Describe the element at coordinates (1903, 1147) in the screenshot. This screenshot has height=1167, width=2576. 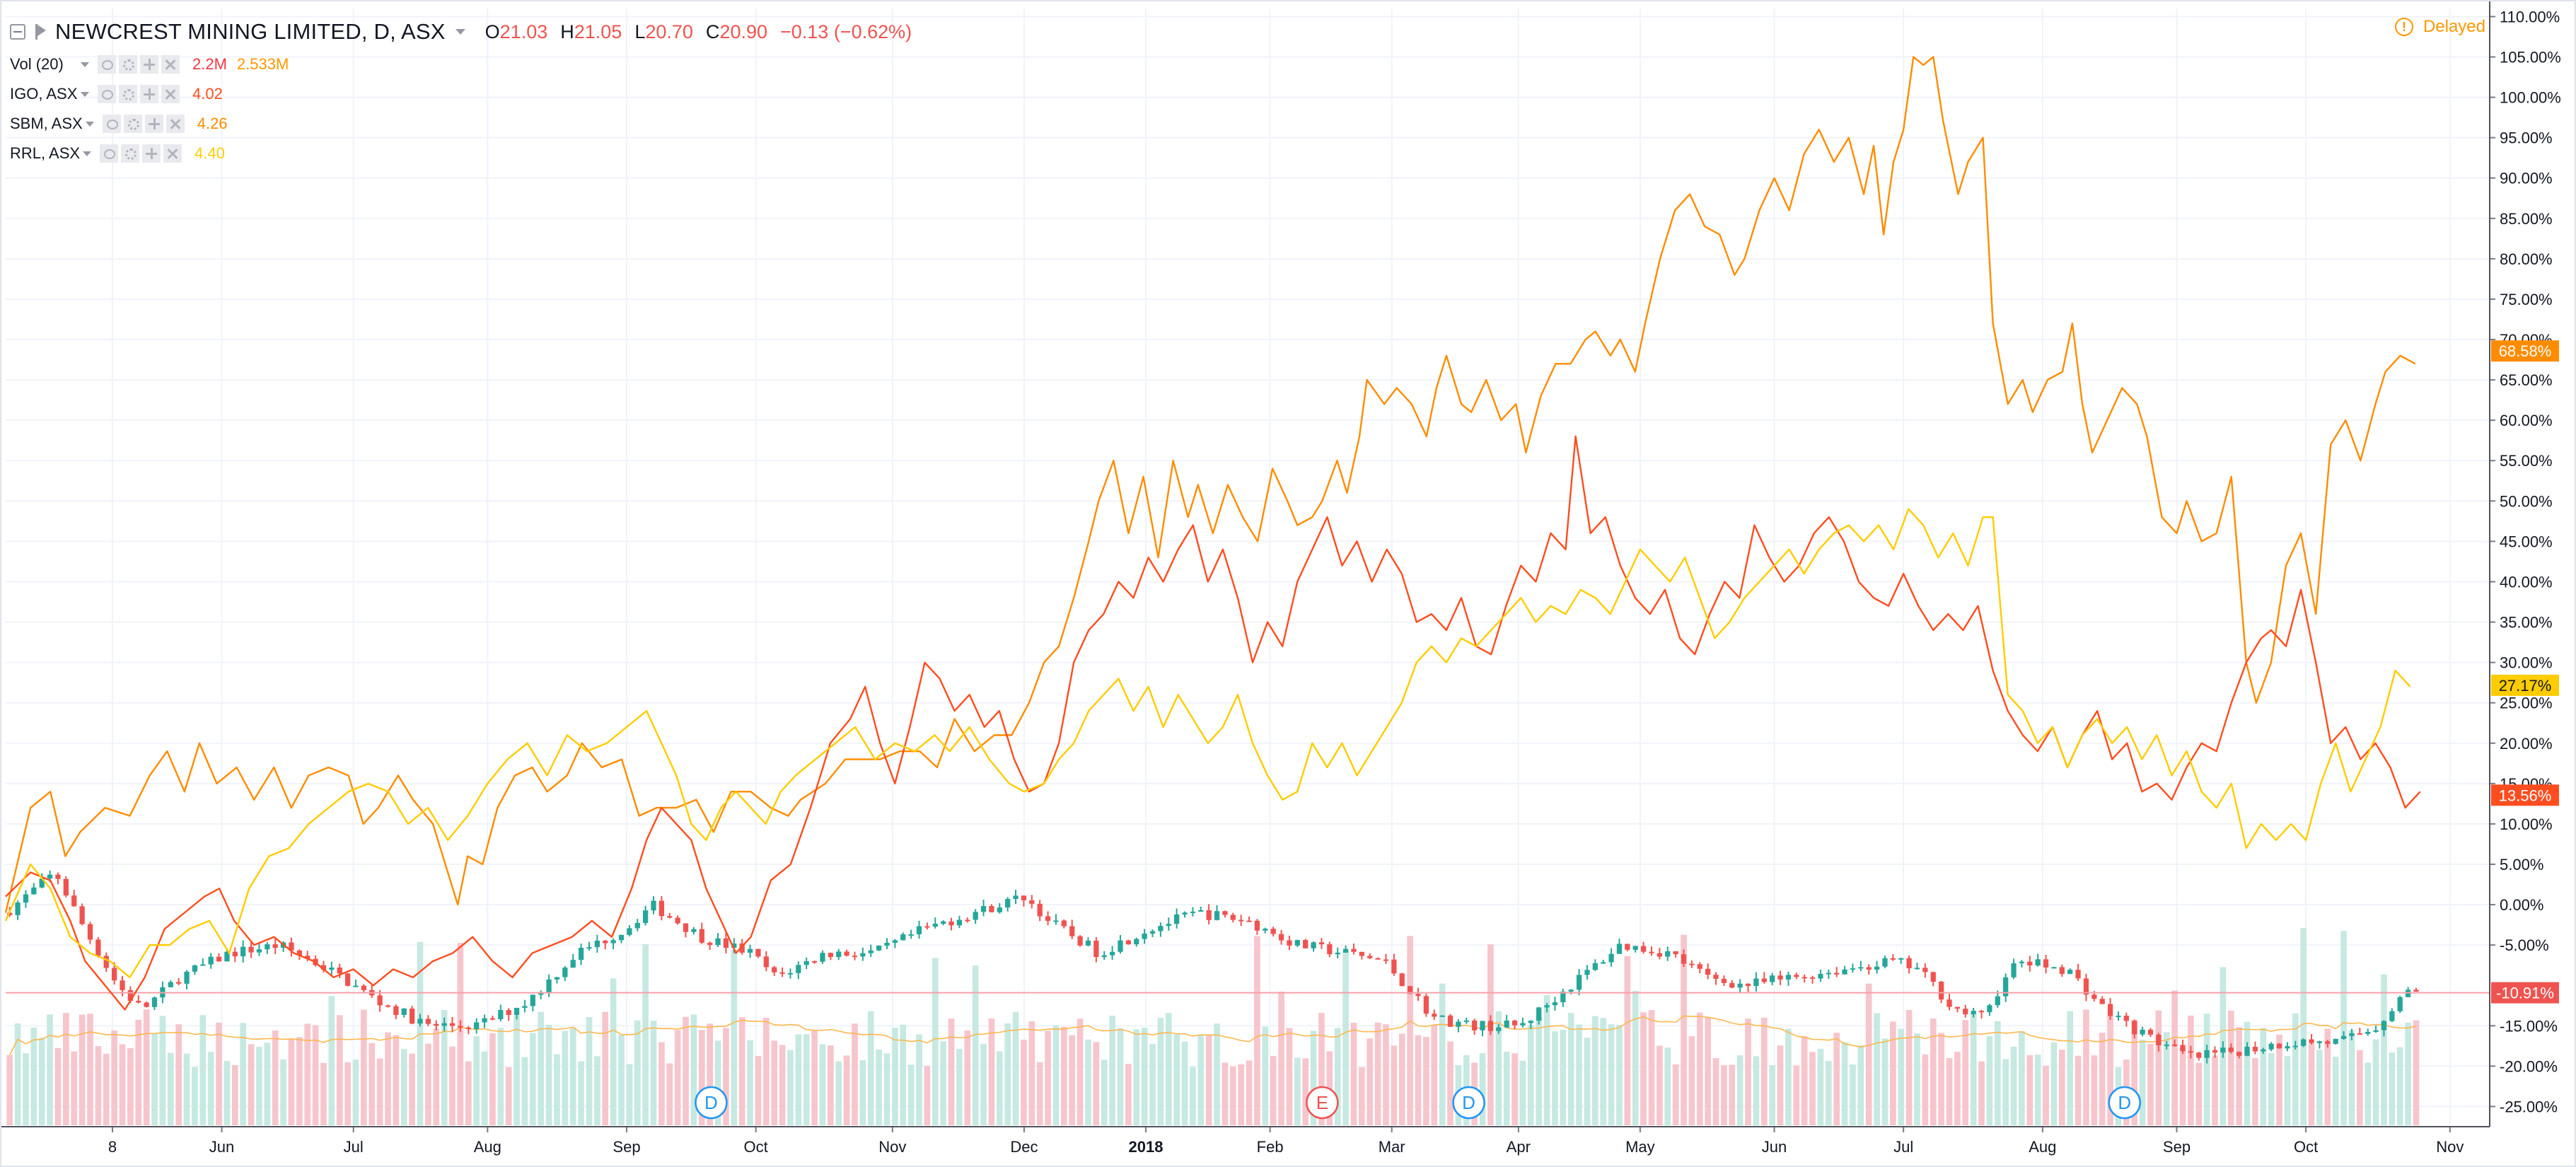
I see `x-tick-label: Jul` at that location.